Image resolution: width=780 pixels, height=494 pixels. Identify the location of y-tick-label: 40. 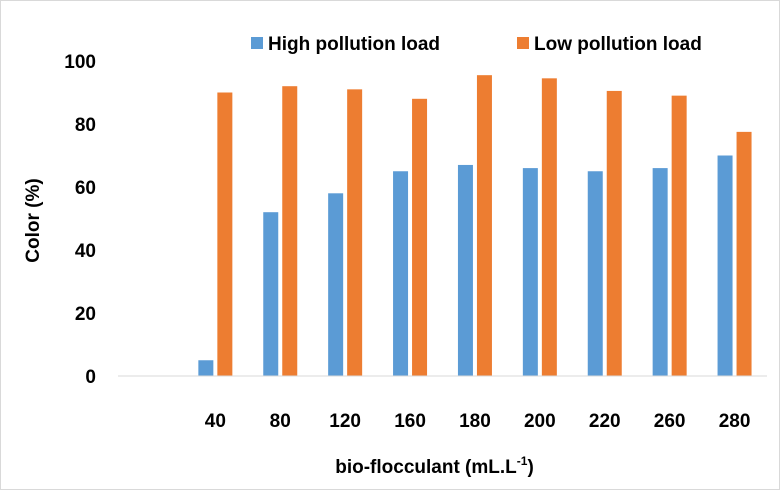
(85, 251).